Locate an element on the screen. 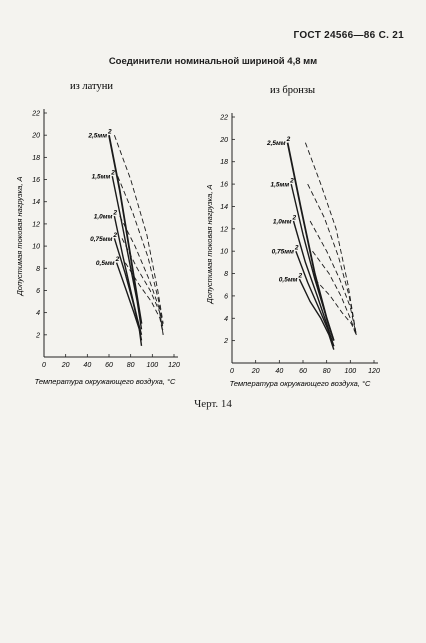 The width and height of the screenshot is (426, 643). document-header: ГОСТ 24566—86 С. 21 is located at coordinates (348, 35).